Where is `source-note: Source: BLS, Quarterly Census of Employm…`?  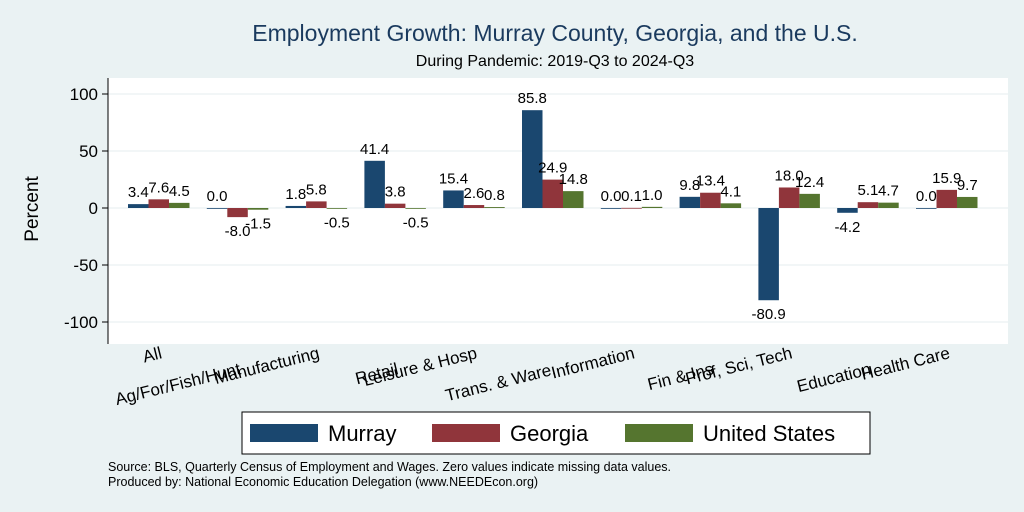 source-note: Source: BLS, Quarterly Census of Employm… is located at coordinates (389, 467).